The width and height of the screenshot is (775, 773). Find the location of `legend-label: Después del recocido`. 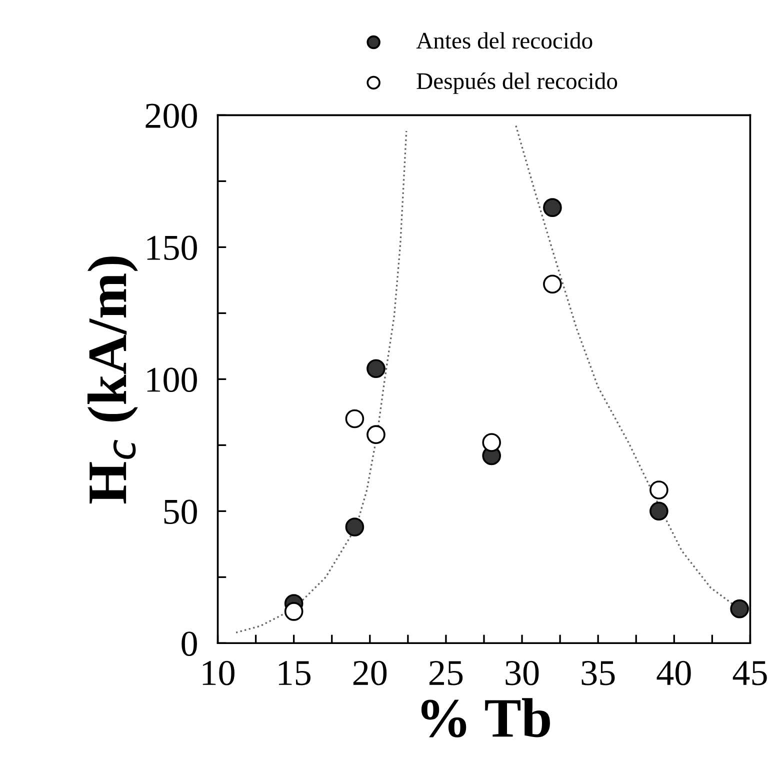

legend-label: Después del recocido is located at coordinates (517, 83).